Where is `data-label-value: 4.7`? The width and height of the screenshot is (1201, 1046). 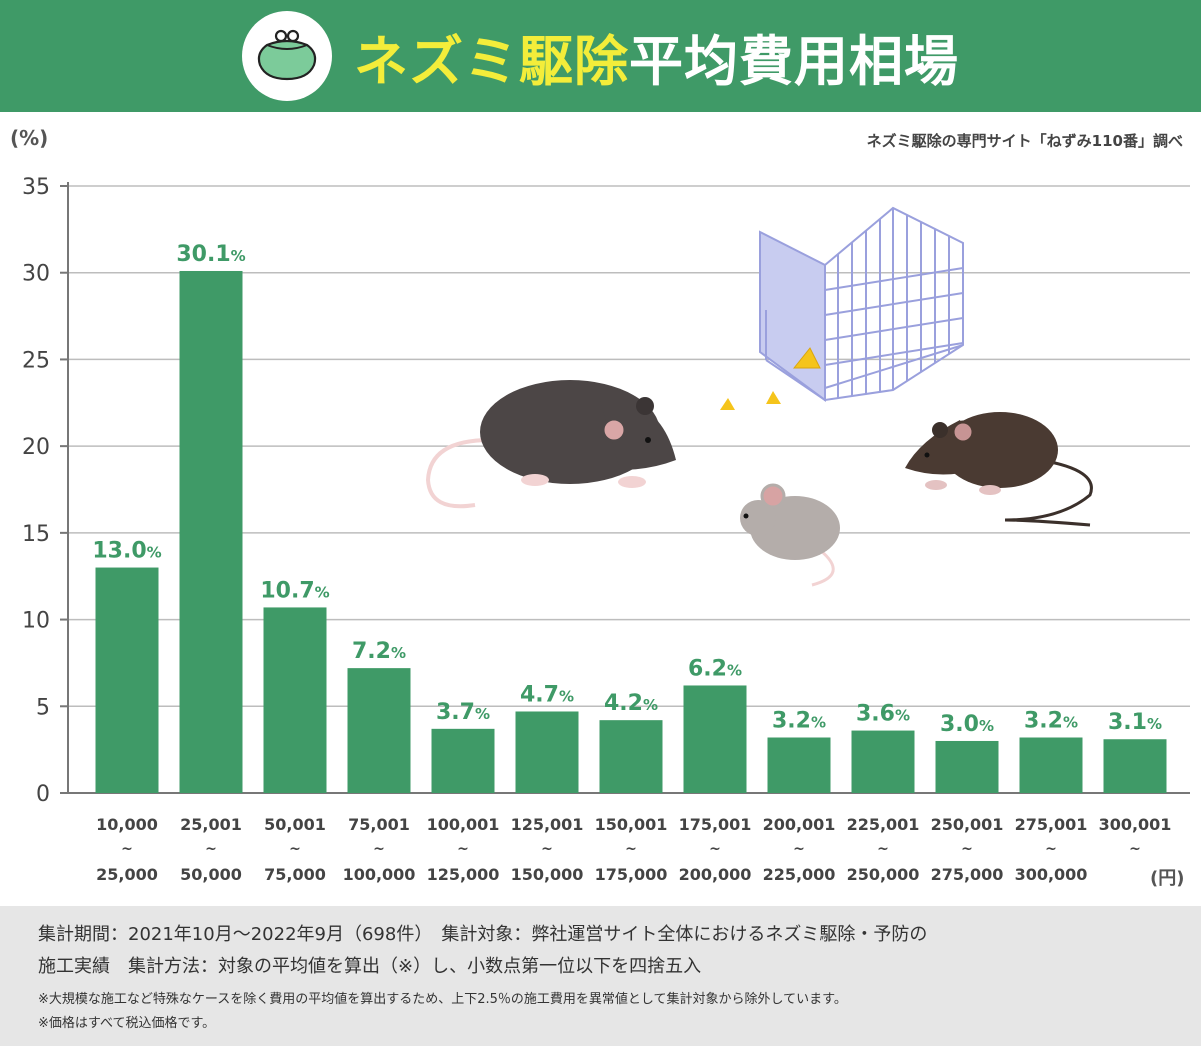
data-label-value: 4.7 is located at coordinates (539, 694).